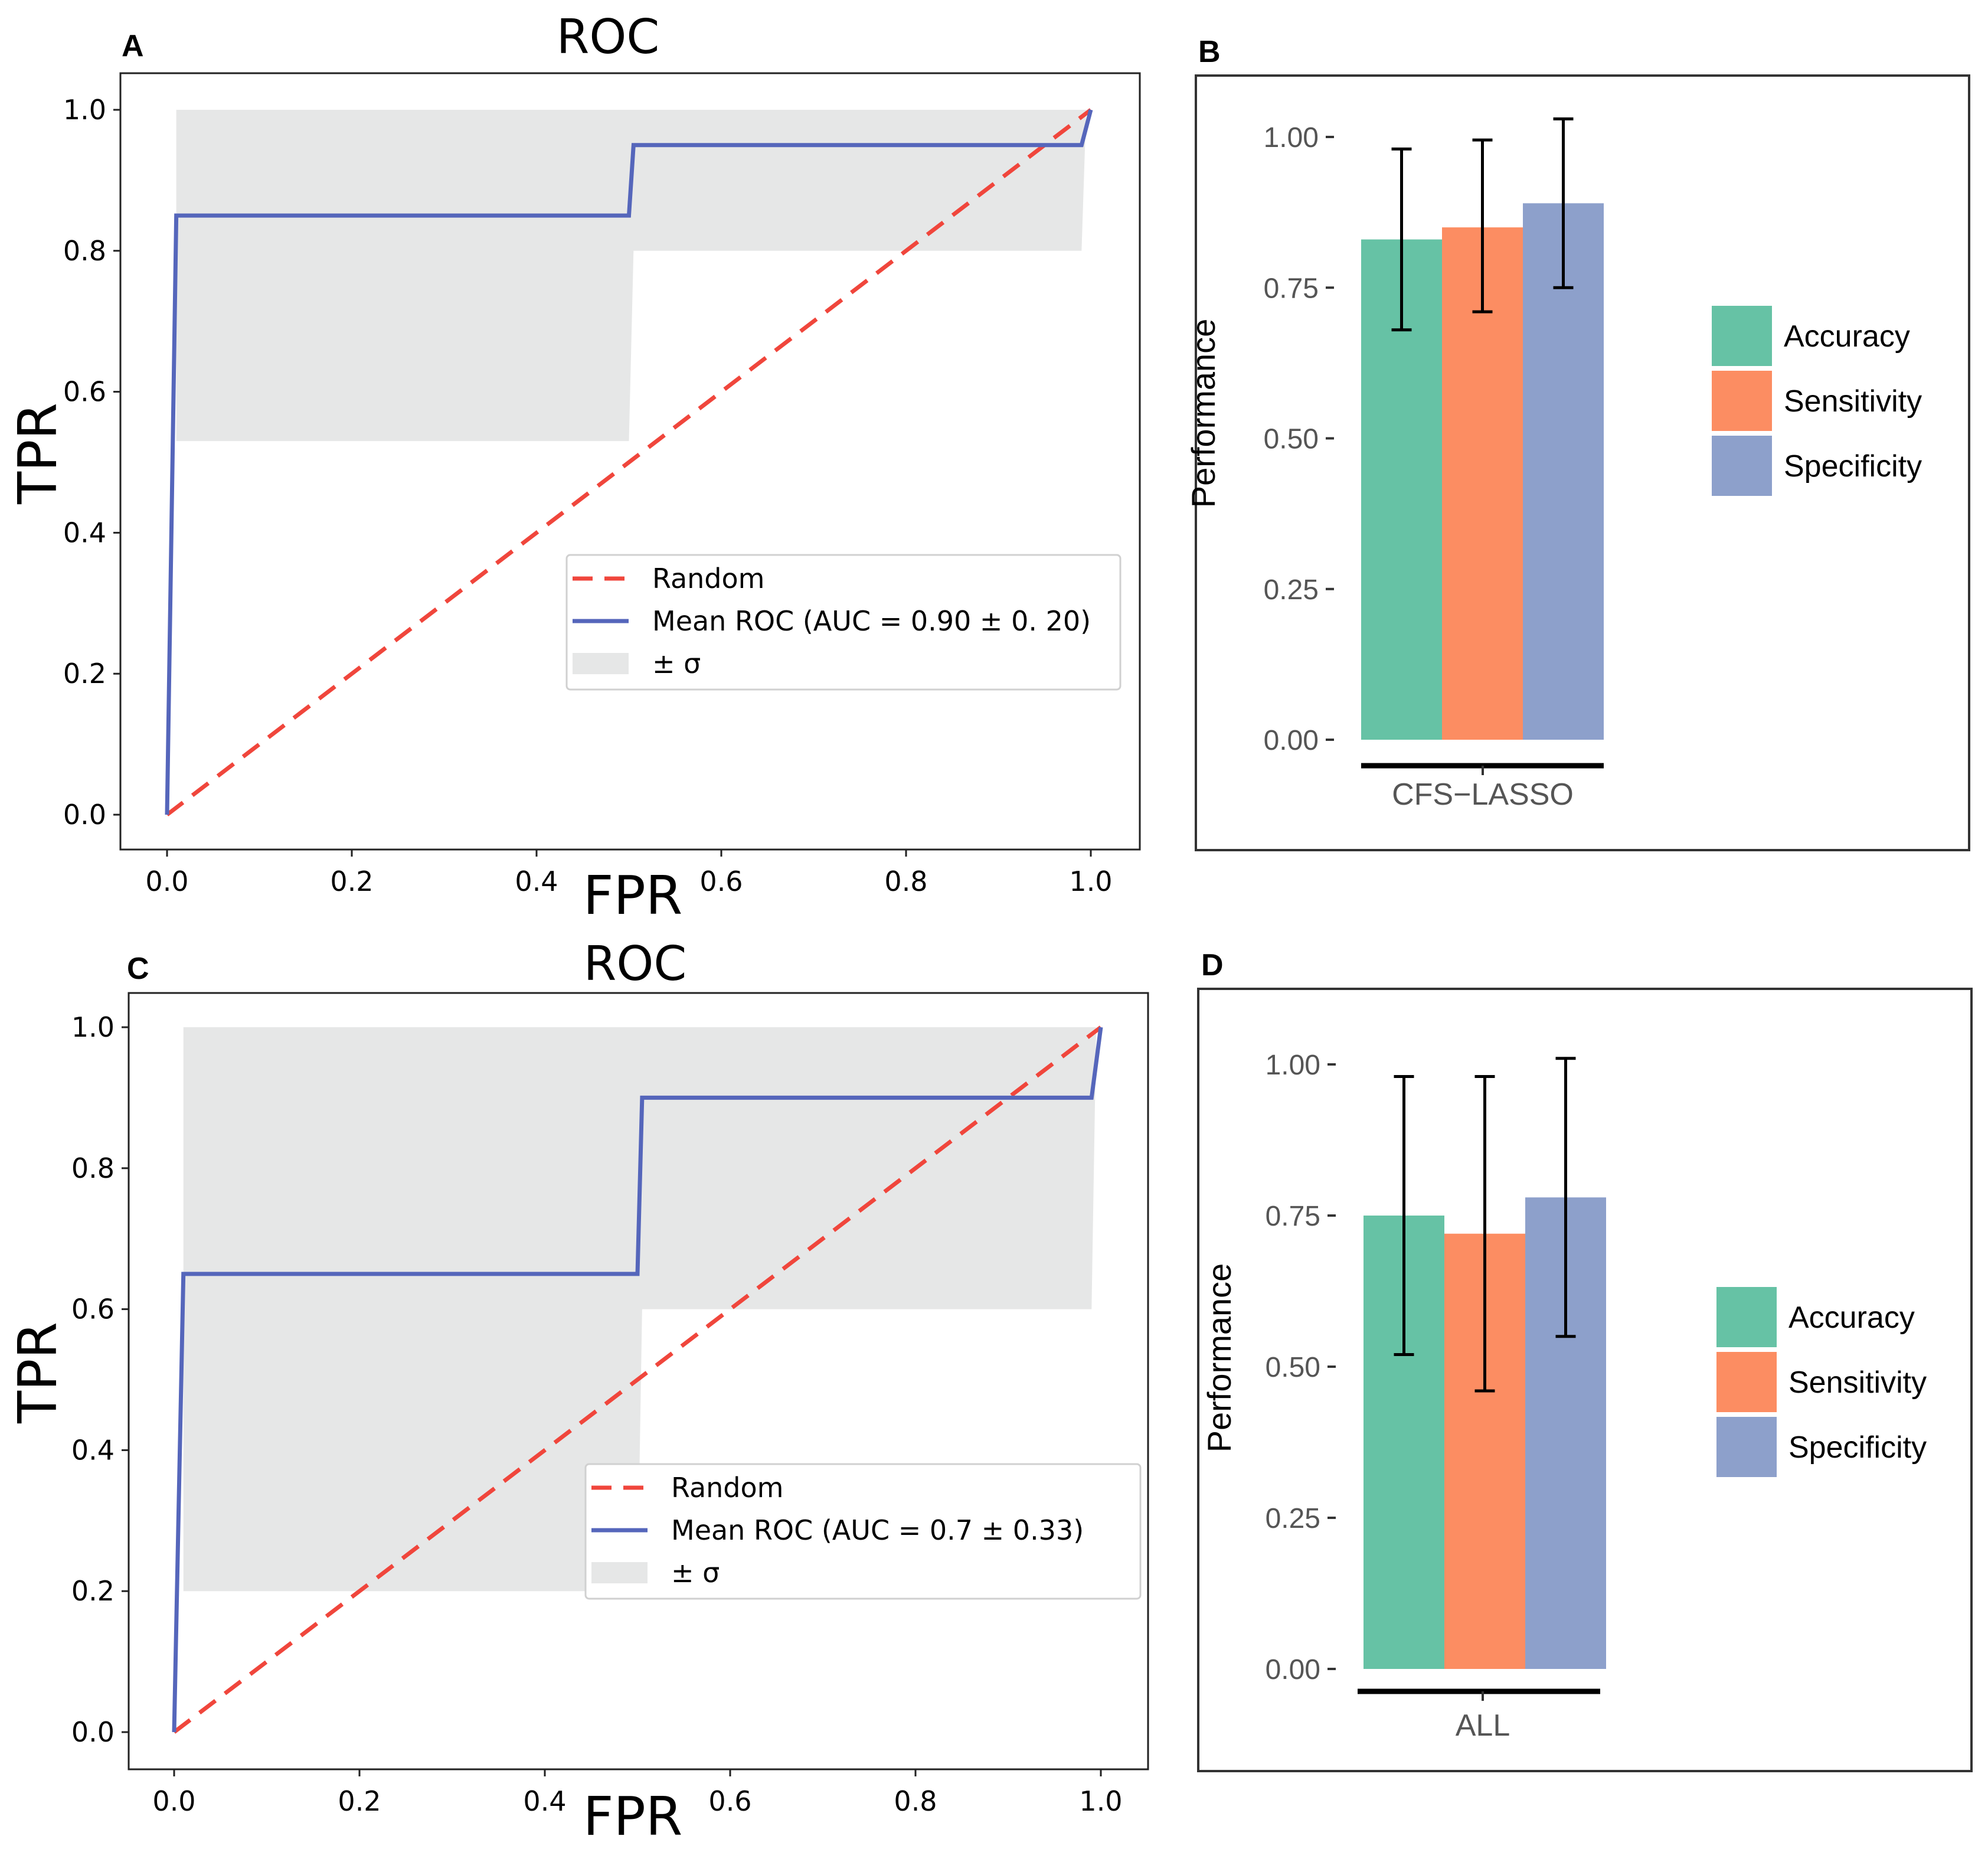 The height and width of the screenshot is (1849, 1988). What do you see at coordinates (138, 969) in the screenshot?
I see `panel-letter: C` at bounding box center [138, 969].